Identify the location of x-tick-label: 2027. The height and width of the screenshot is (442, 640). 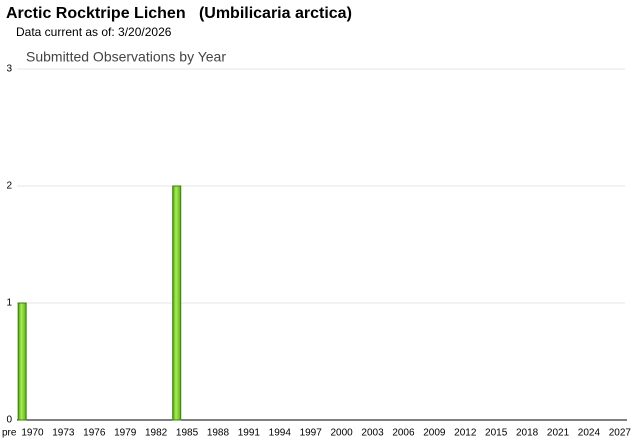
(620, 433).